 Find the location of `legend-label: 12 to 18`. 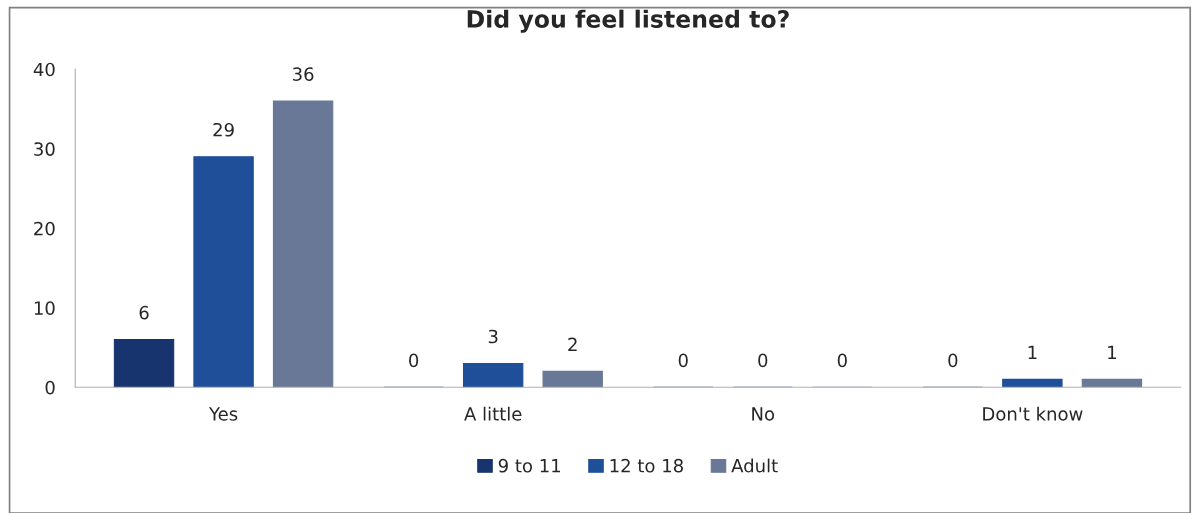

legend-label: 12 to 18 is located at coordinates (646, 465).